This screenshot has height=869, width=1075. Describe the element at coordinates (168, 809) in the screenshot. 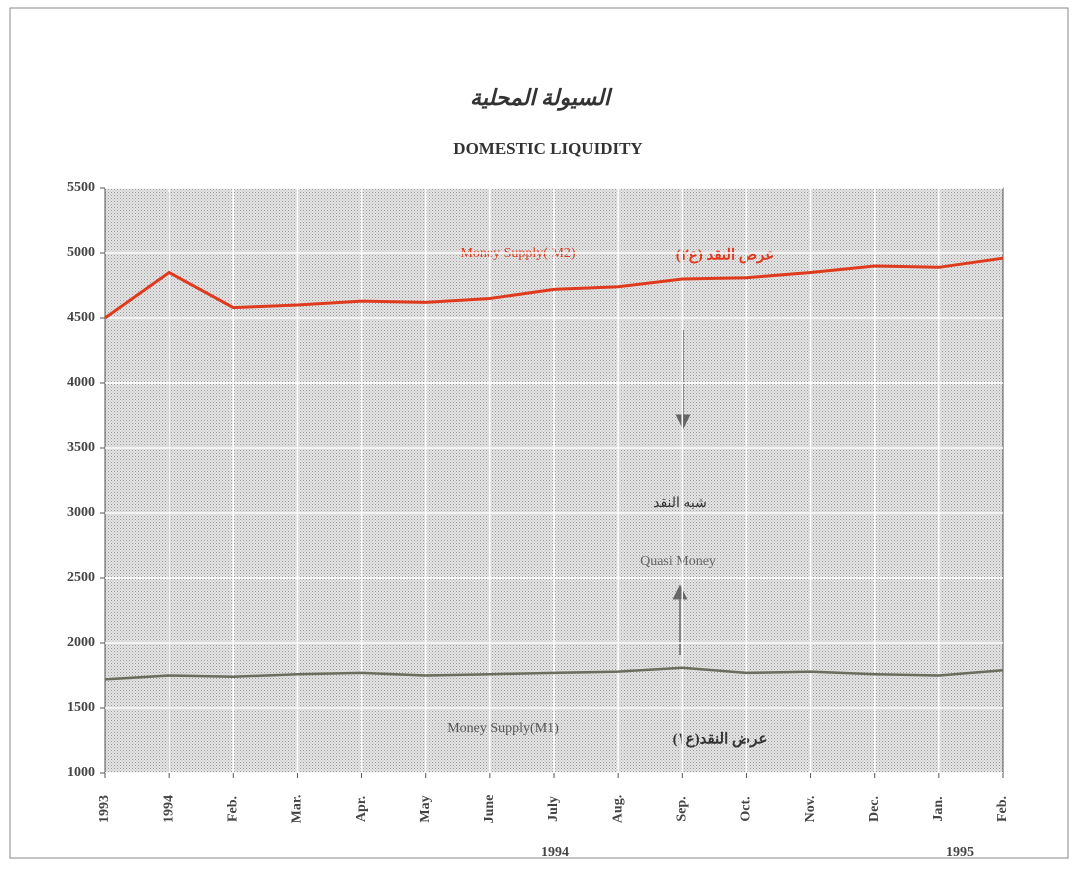

I see `x-tick-label: 1994` at that location.